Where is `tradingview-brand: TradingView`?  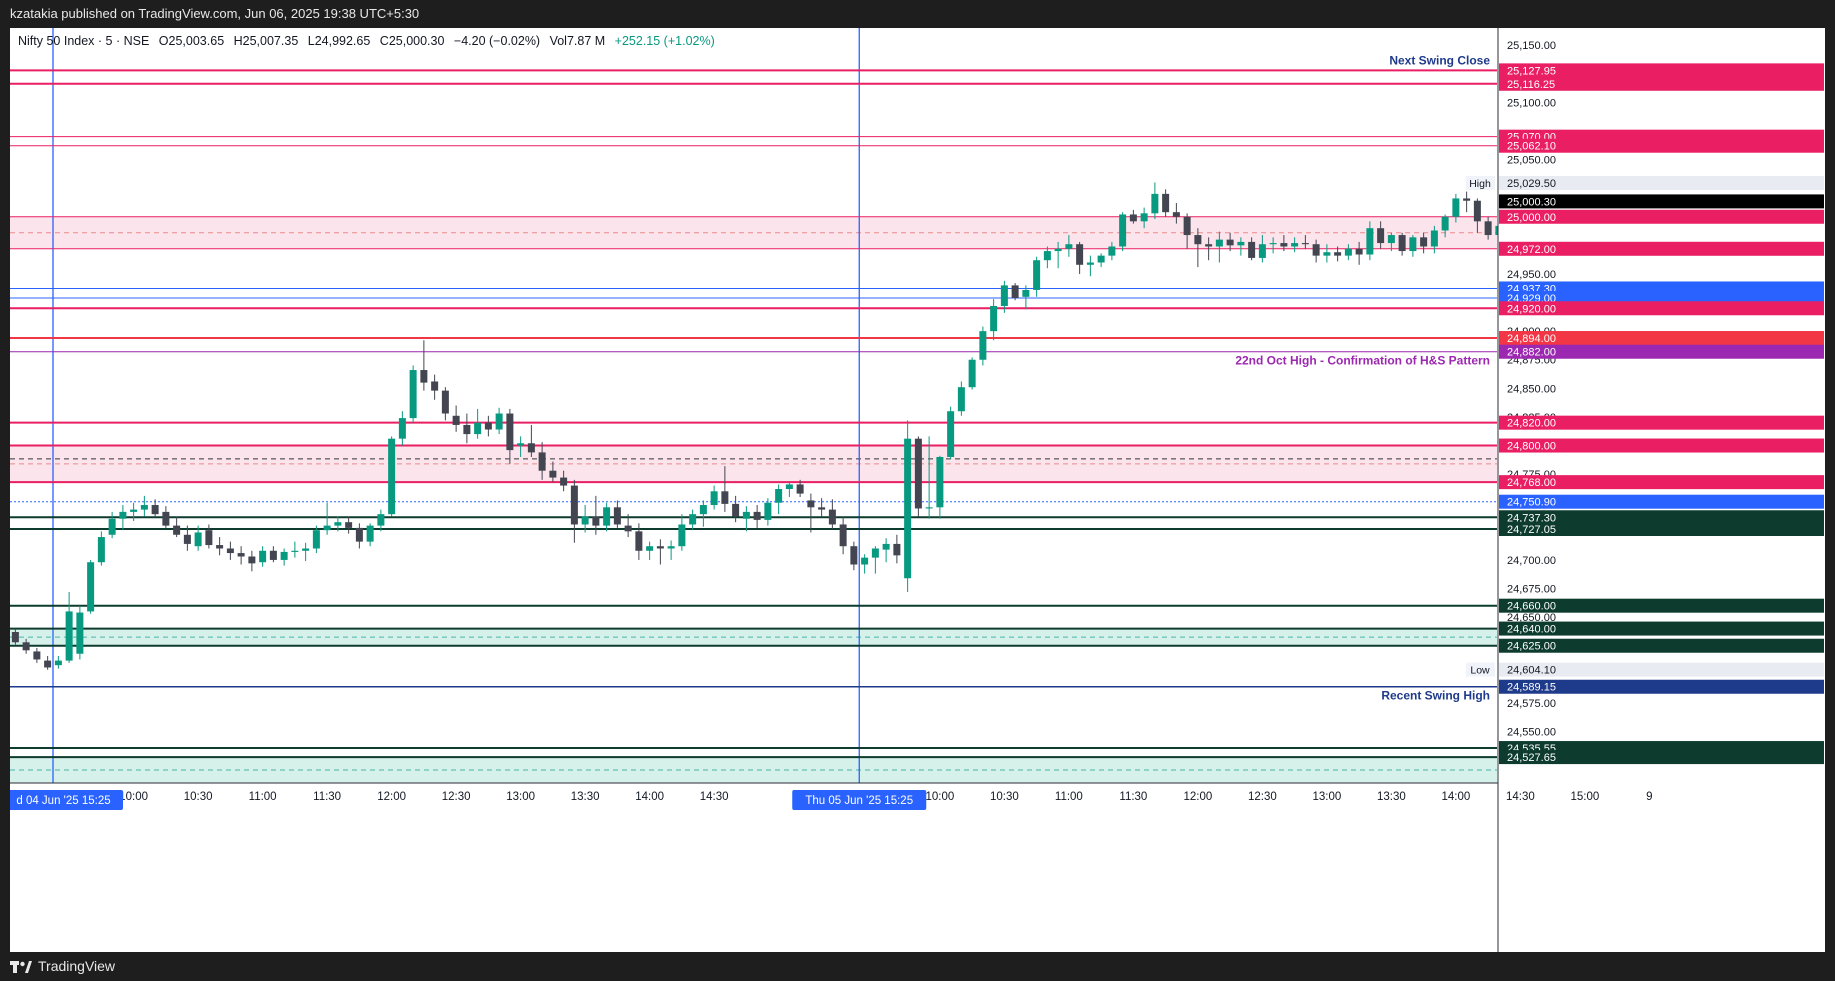 tradingview-brand: TradingView is located at coordinates (62, 966).